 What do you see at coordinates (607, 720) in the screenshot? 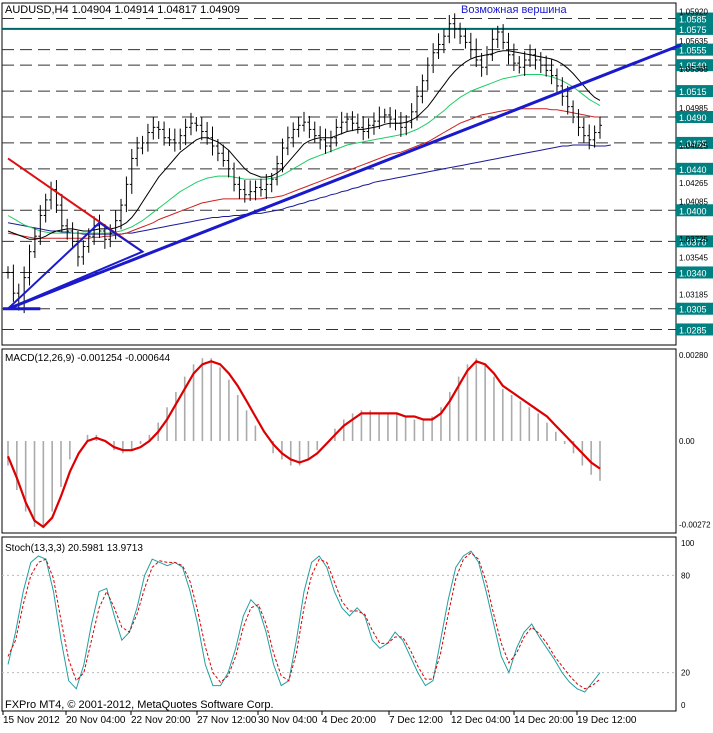
I see `x-axis-label: 19 Dec 12:00` at bounding box center [607, 720].